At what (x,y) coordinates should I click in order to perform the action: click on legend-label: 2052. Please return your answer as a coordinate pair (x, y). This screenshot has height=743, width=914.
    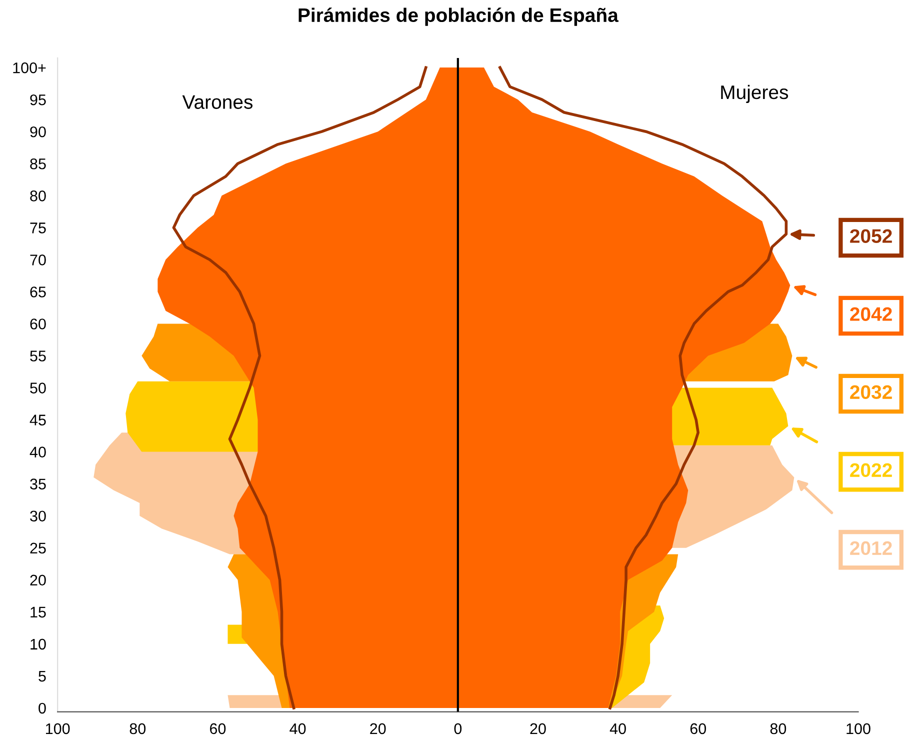
    Looking at the image, I should click on (871, 236).